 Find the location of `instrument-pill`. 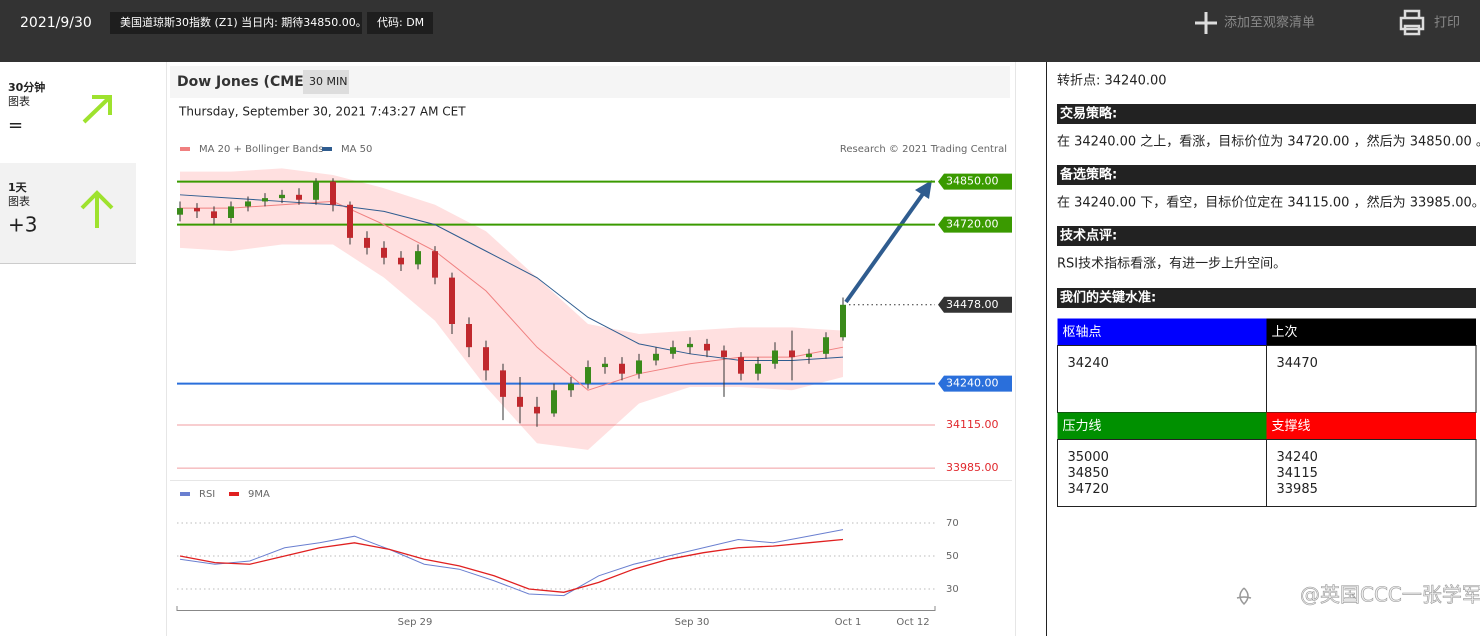

instrument-pill is located at coordinates (236, 23).